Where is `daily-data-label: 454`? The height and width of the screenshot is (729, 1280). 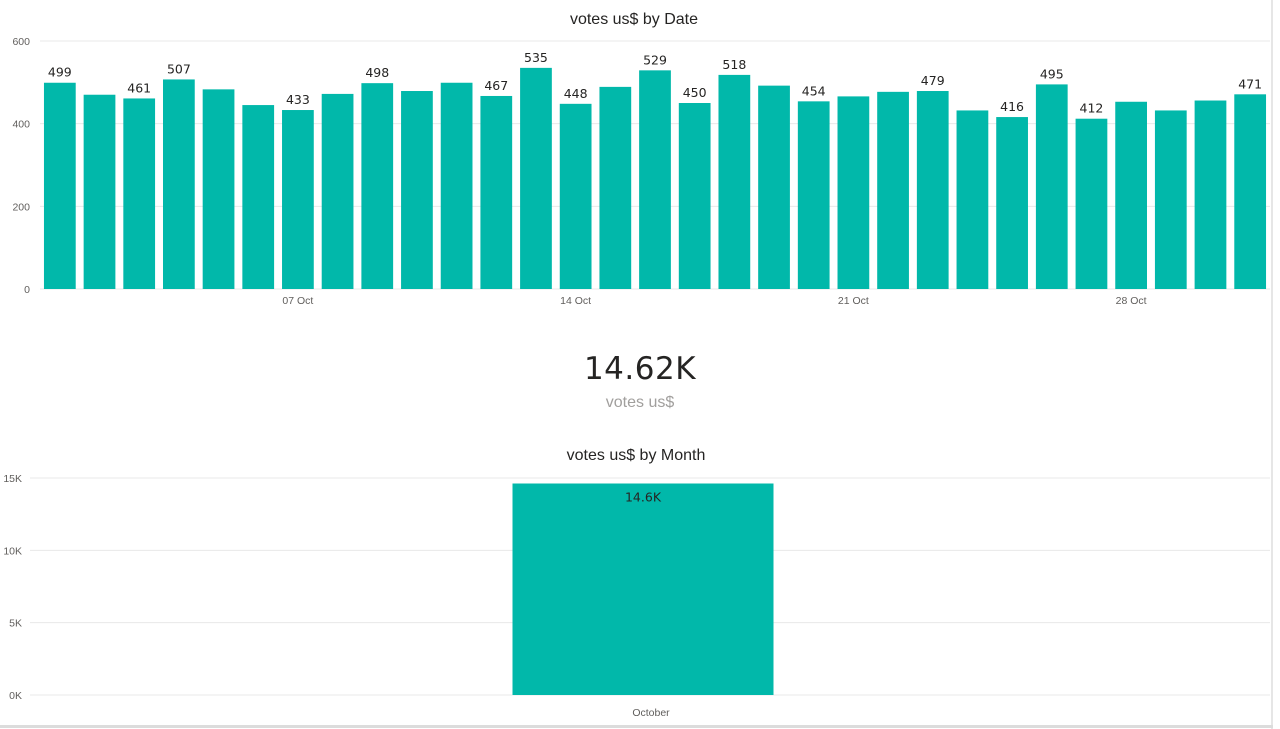
daily-data-label: 454 is located at coordinates (814, 90).